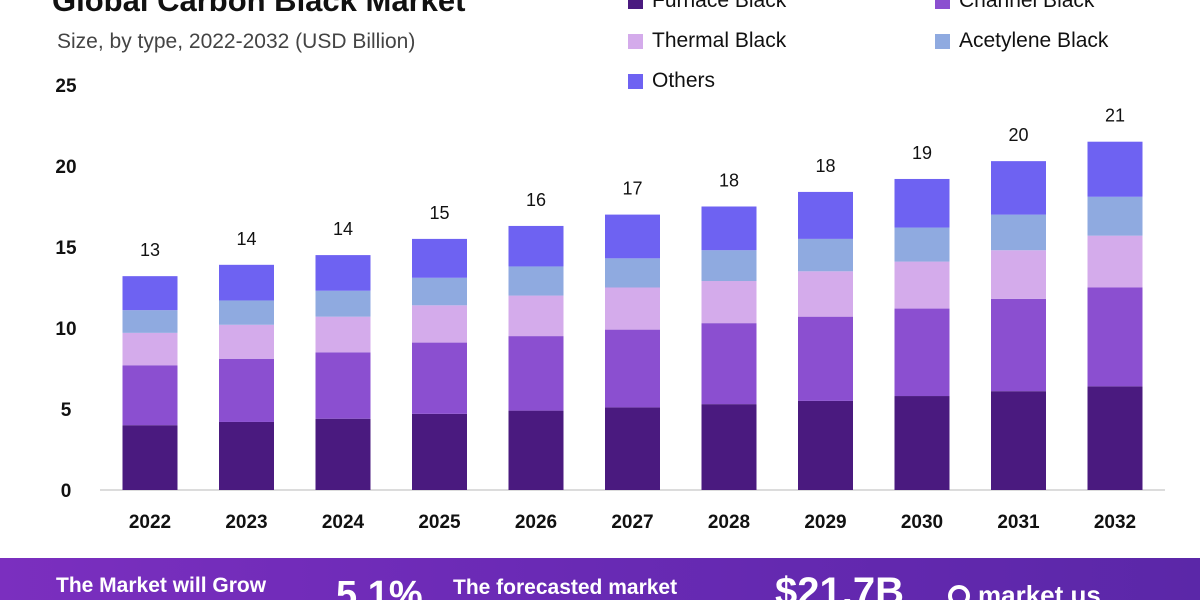  Describe the element at coordinates (959, 592) in the screenshot. I see `brand-logo-icon` at that location.